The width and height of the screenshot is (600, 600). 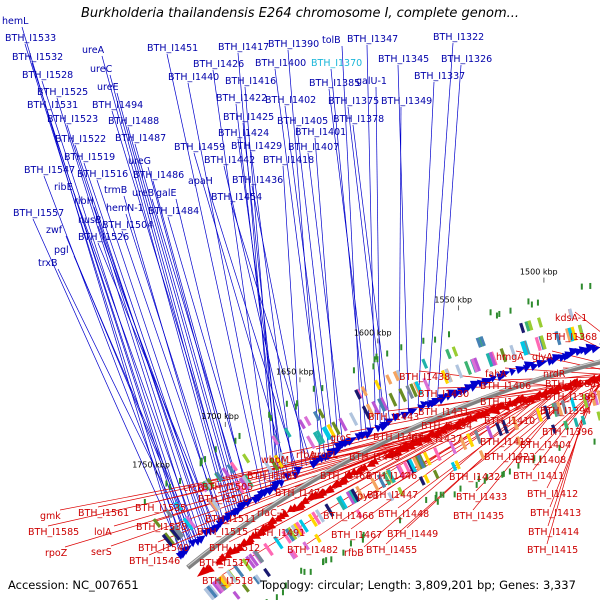 I want to click on gene-label: tolB, so click(x=331, y=40).